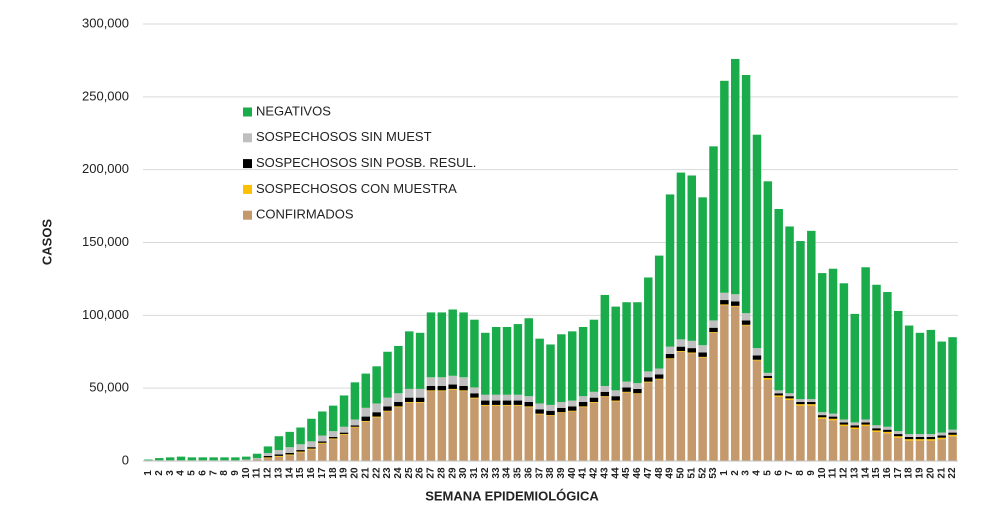 The width and height of the screenshot is (1000, 520). Describe the element at coordinates (105, 241) in the screenshot. I see `y-tick-label: 150,000` at that location.